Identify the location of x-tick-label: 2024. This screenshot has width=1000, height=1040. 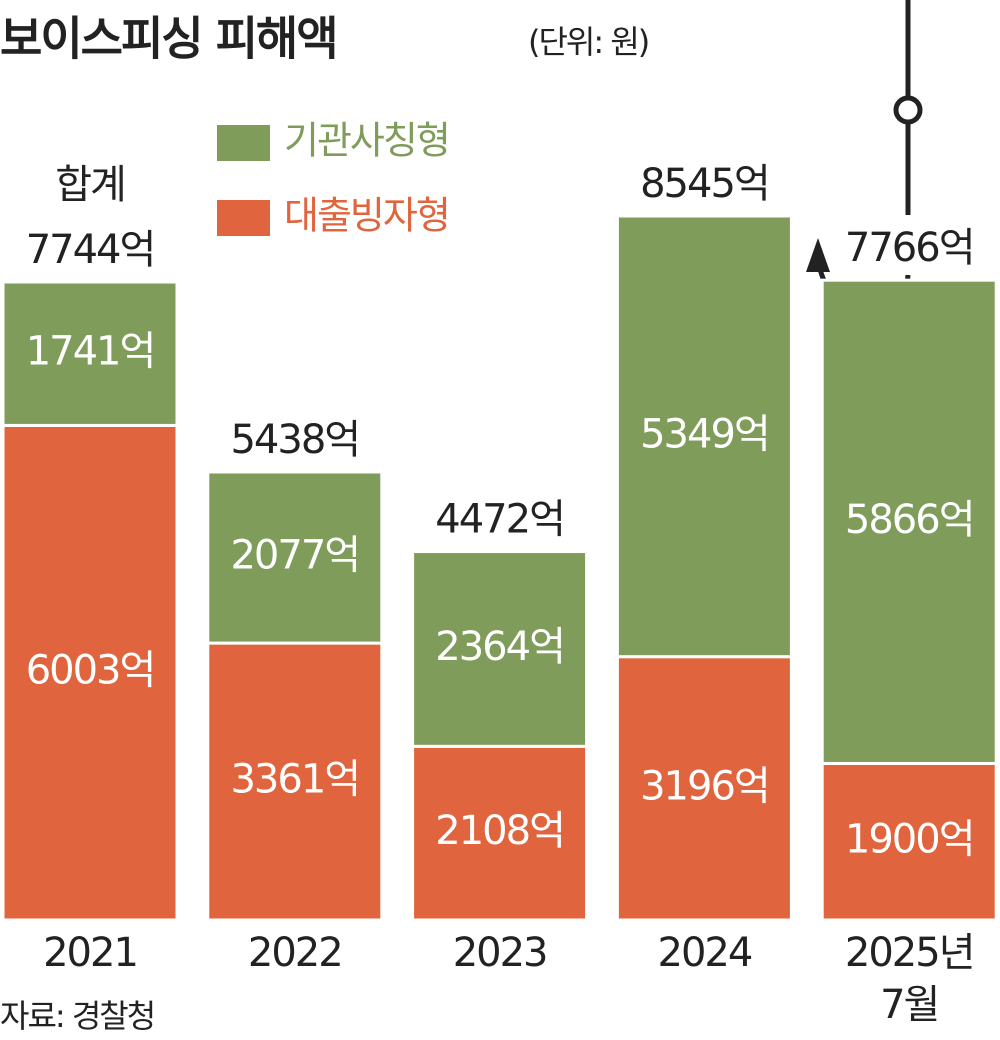
(705, 953).